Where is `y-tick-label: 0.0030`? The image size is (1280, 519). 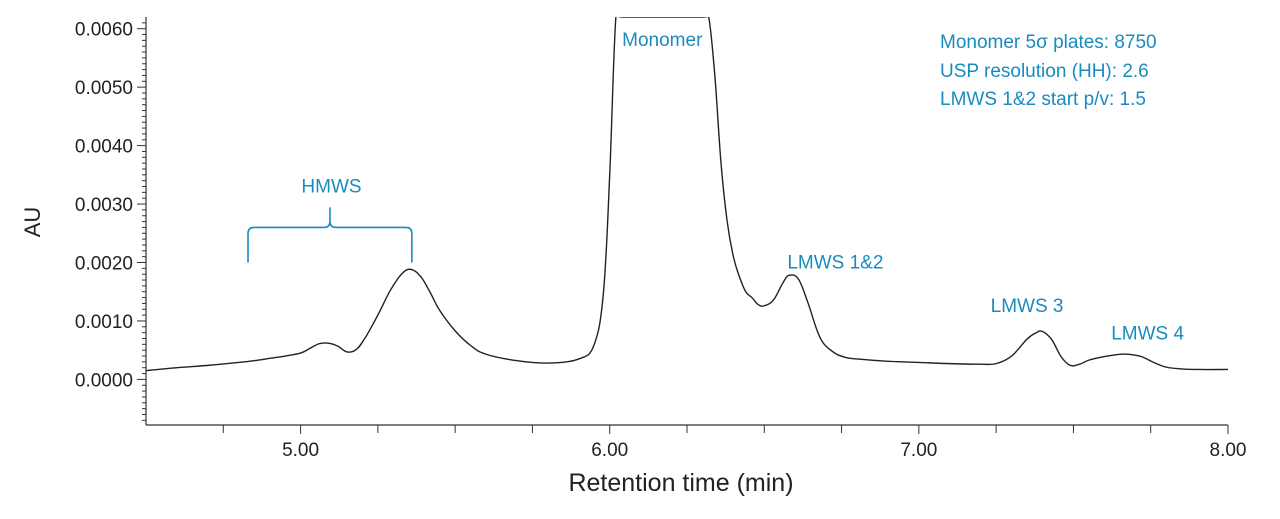
y-tick-label: 0.0030 is located at coordinates (104, 205).